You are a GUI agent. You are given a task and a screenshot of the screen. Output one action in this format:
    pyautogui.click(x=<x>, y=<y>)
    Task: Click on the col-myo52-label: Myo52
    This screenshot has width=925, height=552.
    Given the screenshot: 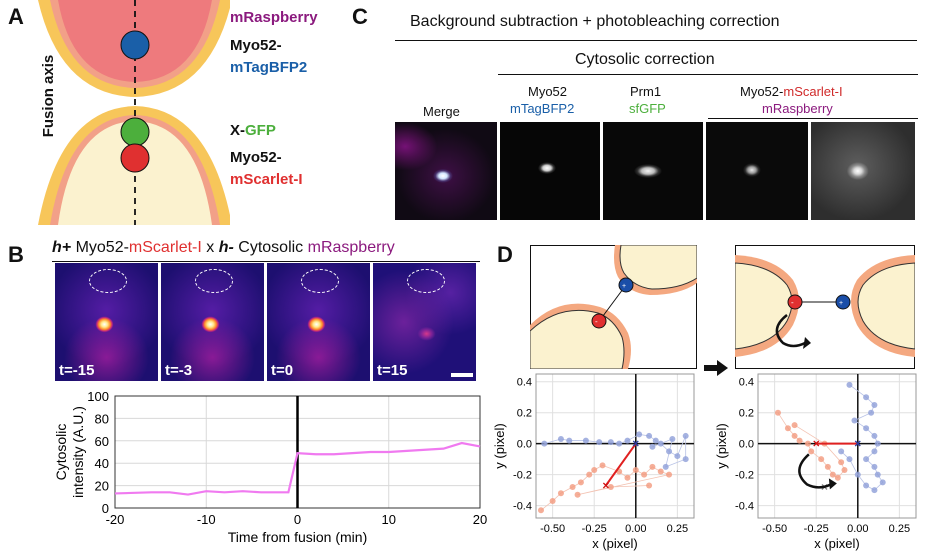 What is the action you would take?
    pyautogui.click(x=548, y=91)
    